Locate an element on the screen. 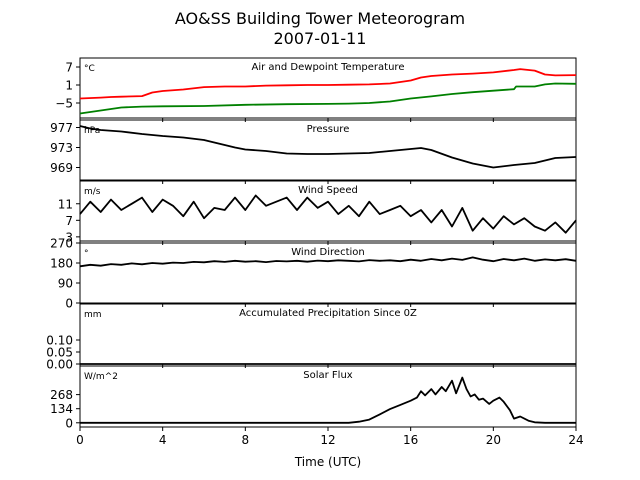  panel-4: 270 180 90 0 ° Wind Direction is located at coordinates (313, 274).